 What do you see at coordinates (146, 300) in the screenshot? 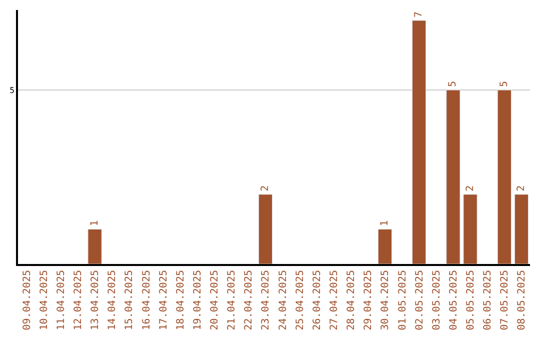
I see `x-tick-label: 16.04.2025` at bounding box center [146, 300].